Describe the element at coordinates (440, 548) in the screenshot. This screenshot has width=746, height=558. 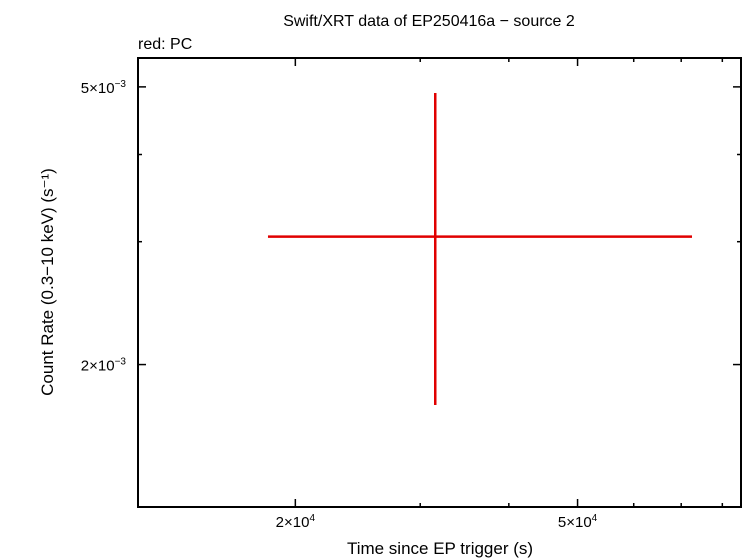
I see `x-axis-label: Time since EP trigger (s)` at that location.